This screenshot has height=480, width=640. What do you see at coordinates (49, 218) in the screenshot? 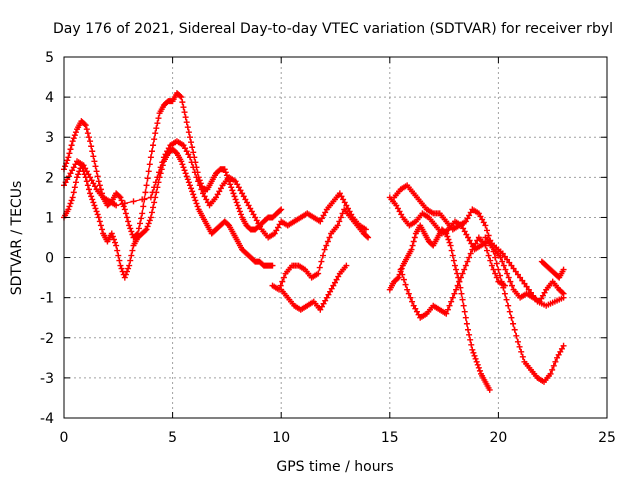
I see `y-tick-label: 1` at bounding box center [49, 218].